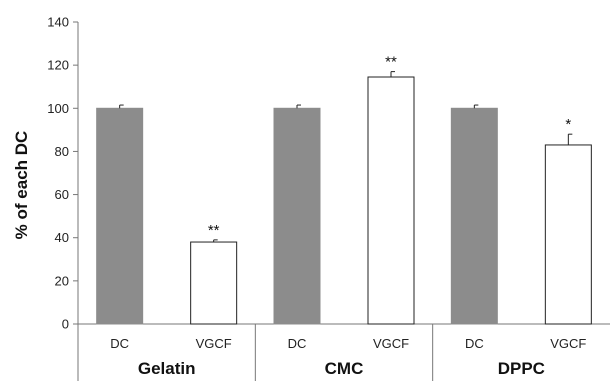 Image resolution: width=615 pixels, height=381 pixels. Describe the element at coordinates (568, 124) in the screenshot. I see `significance-mark: *` at that location.